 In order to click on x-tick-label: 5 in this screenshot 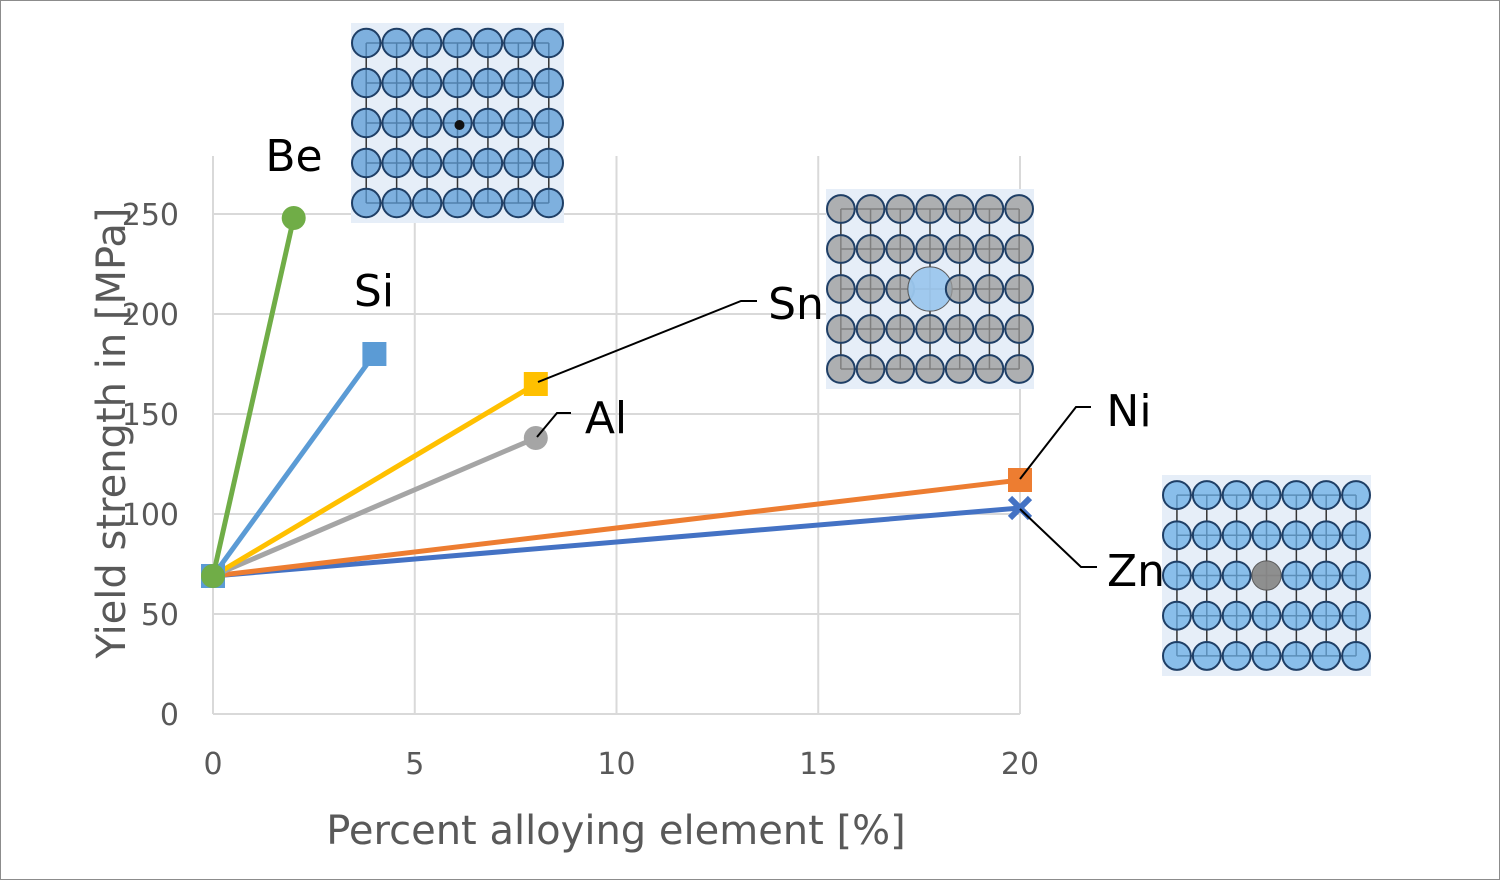, I will do `click(414, 764)`.